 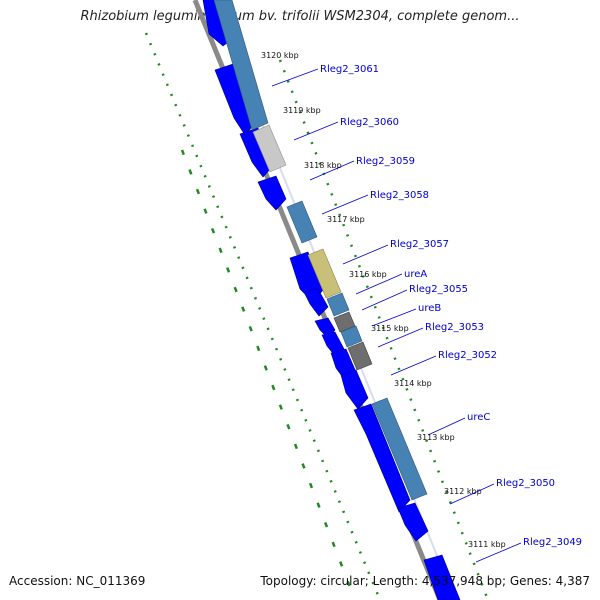 What do you see at coordinates (323, 165) in the screenshot?
I see `kbp-tick-label: 3118 kbp` at bounding box center [323, 165].